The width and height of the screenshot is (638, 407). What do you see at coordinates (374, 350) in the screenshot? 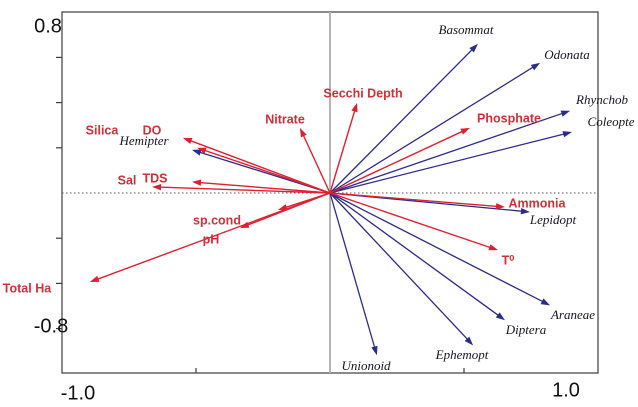
I see `species-unionoid-arrowhead` at bounding box center [374, 350].